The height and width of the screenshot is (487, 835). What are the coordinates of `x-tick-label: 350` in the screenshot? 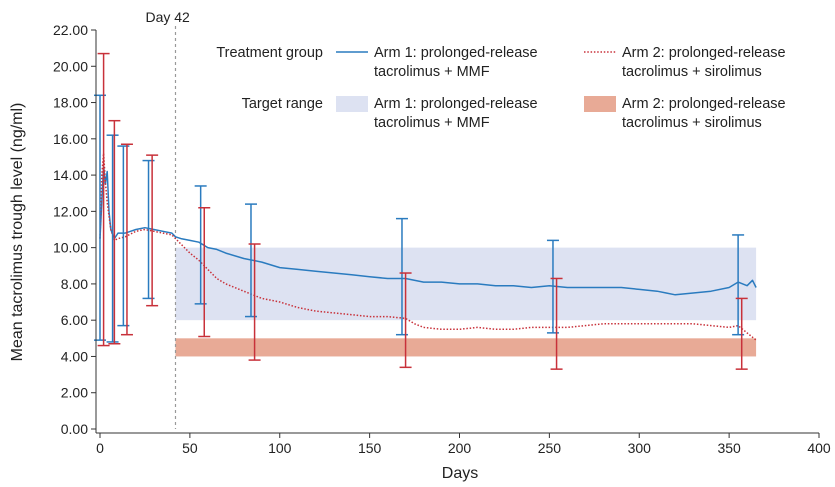 It's located at (729, 448).